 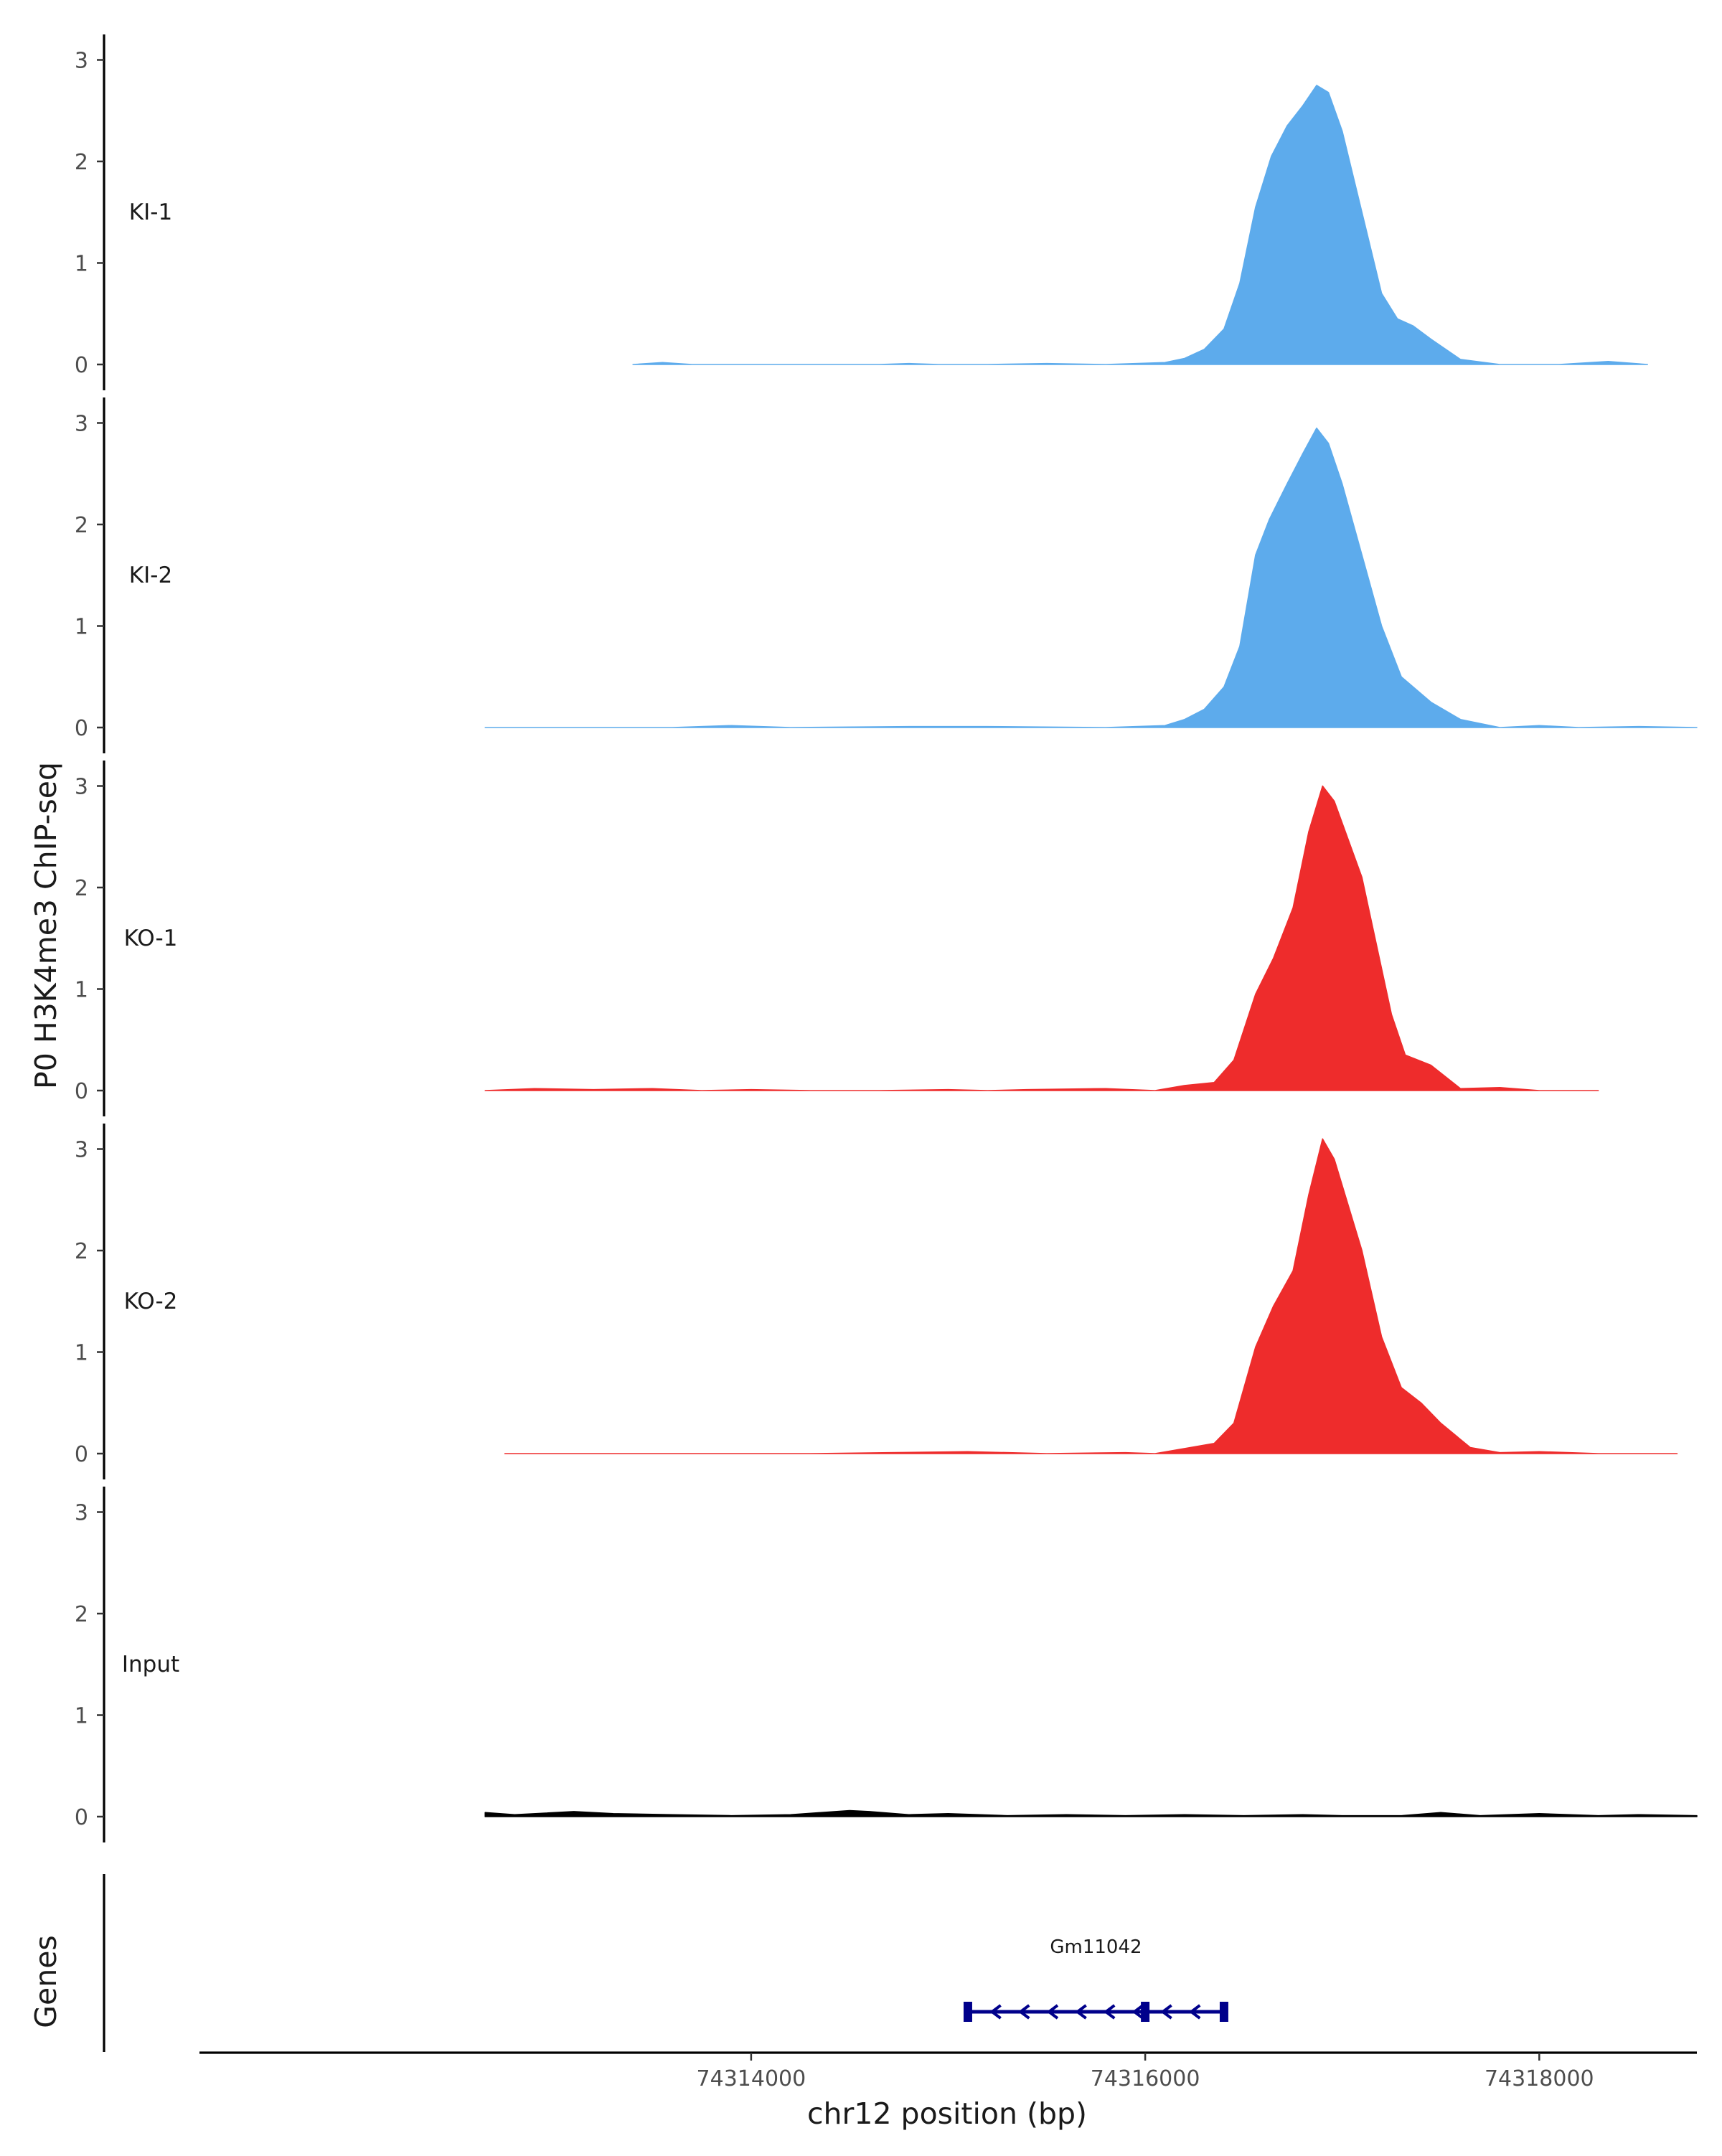 What do you see at coordinates (1091, 1813) in the screenshot?
I see `coverage-area-input` at bounding box center [1091, 1813].